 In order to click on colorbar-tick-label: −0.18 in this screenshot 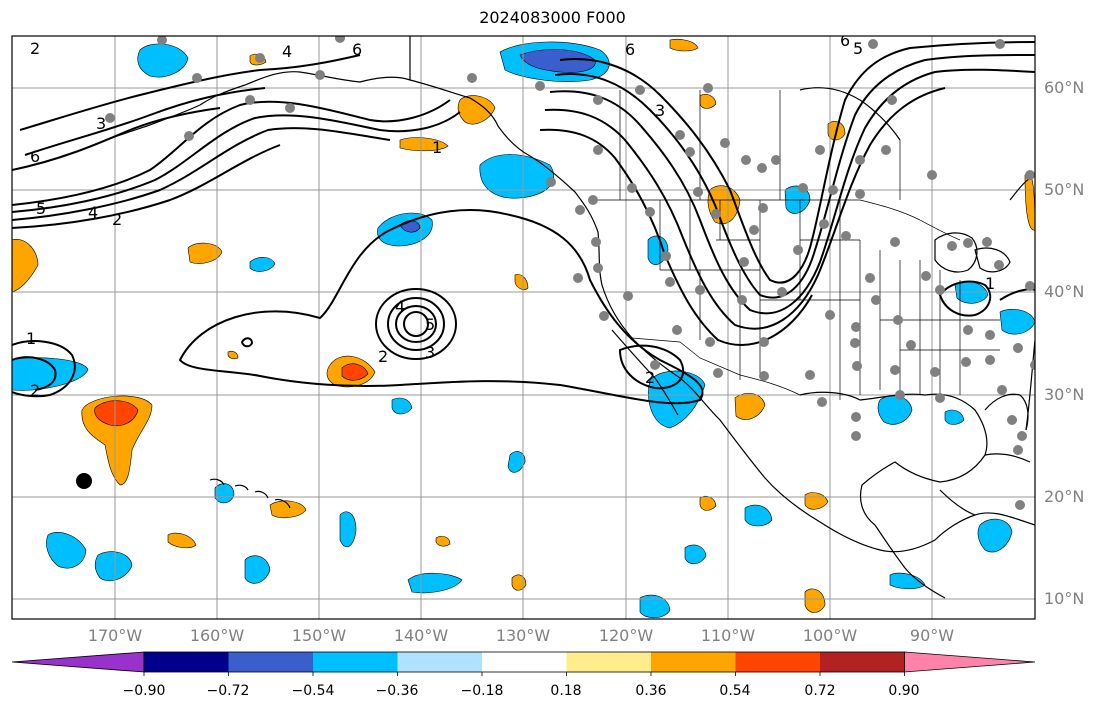, I will do `click(482, 691)`.